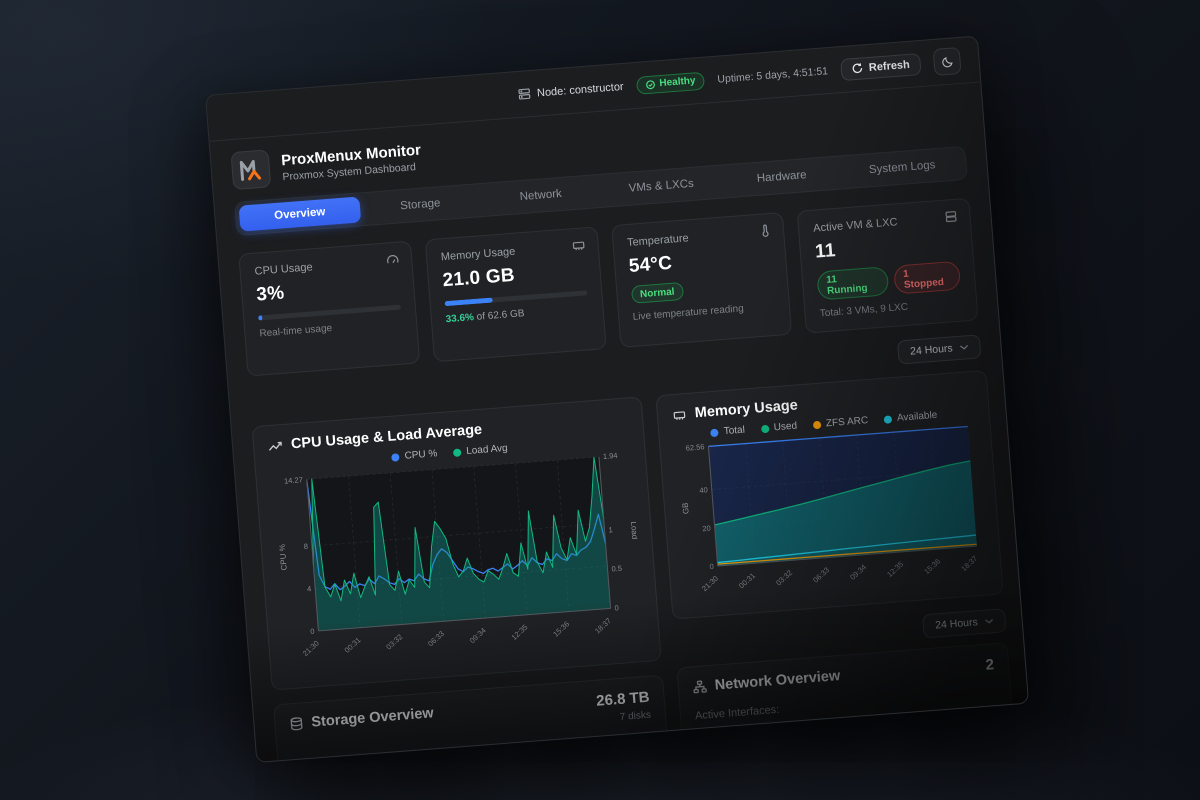 This screenshot has height=800, width=1200. Describe the element at coordinates (525, 94) in the screenshot. I see `server-icon` at that location.